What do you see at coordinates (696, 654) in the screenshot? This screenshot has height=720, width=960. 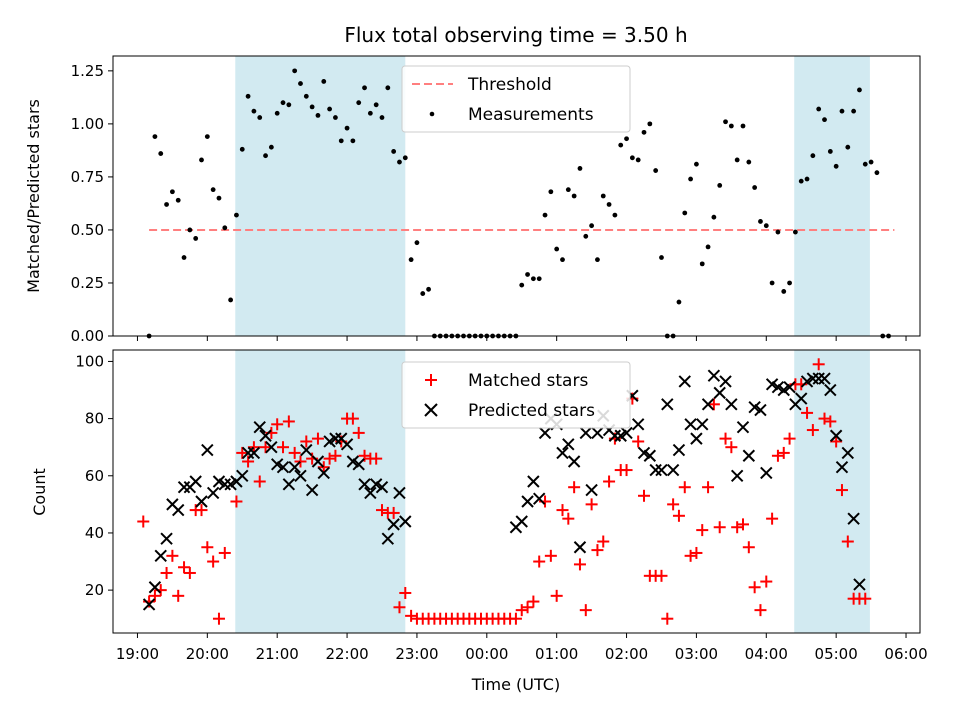 I see `x-tick-label: 03:00` at bounding box center [696, 654].